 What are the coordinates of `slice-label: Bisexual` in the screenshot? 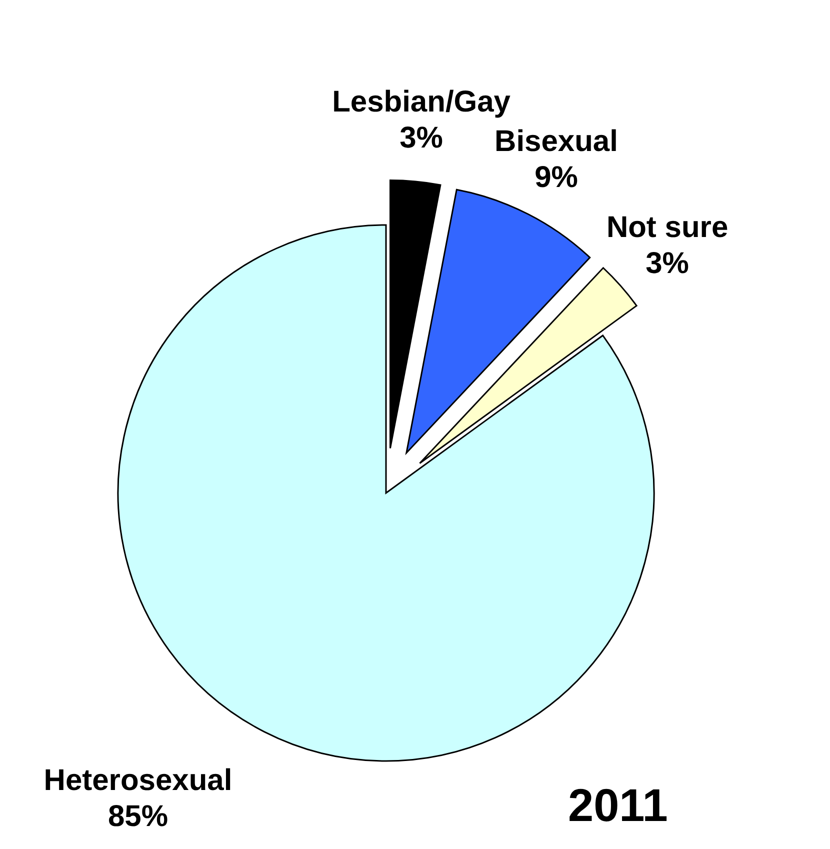 It's located at (556, 141).